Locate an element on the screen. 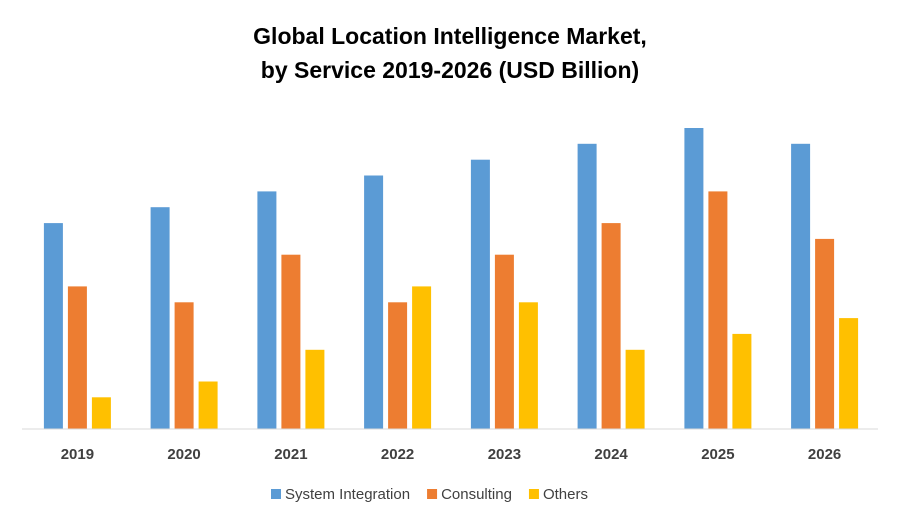 The image size is (900, 525). bar-system-integration-2025 is located at coordinates (694, 278).